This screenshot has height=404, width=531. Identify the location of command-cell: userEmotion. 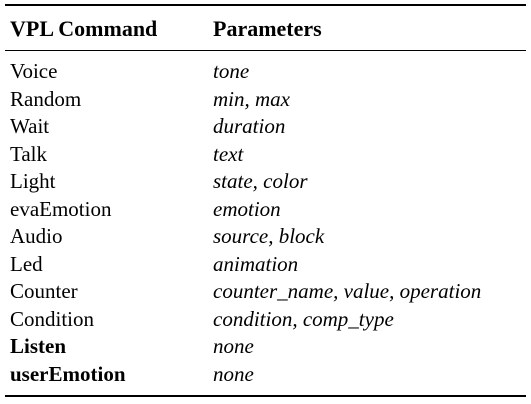
(68, 373).